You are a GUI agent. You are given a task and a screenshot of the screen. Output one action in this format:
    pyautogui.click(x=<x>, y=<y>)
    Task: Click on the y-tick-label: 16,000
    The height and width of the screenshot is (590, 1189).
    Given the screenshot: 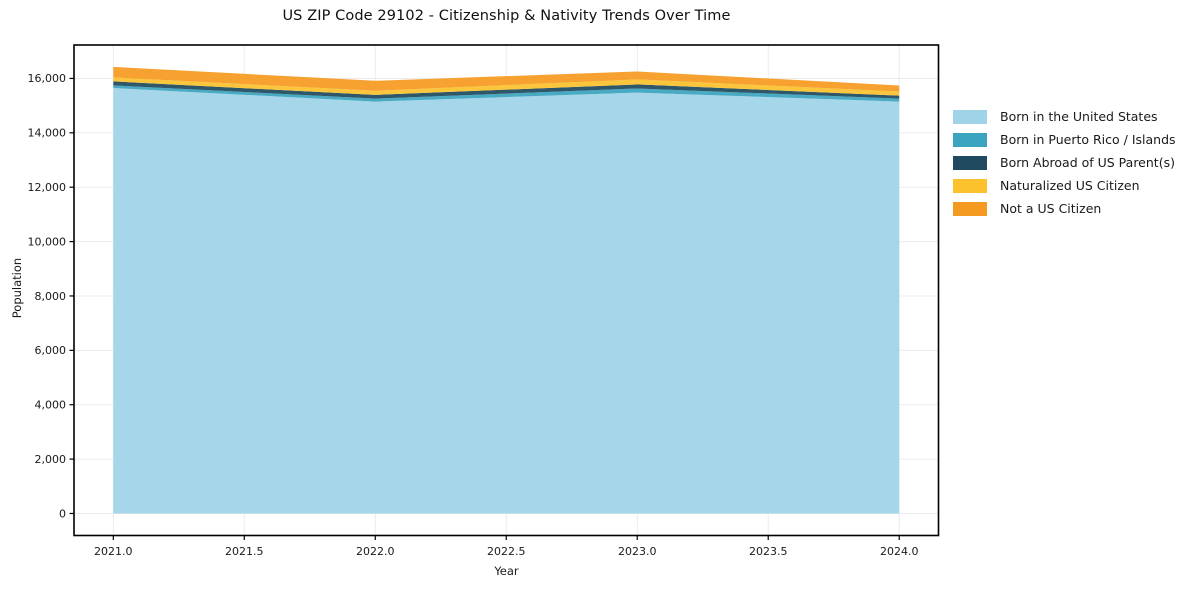 What is the action you would take?
    pyautogui.click(x=47, y=78)
    